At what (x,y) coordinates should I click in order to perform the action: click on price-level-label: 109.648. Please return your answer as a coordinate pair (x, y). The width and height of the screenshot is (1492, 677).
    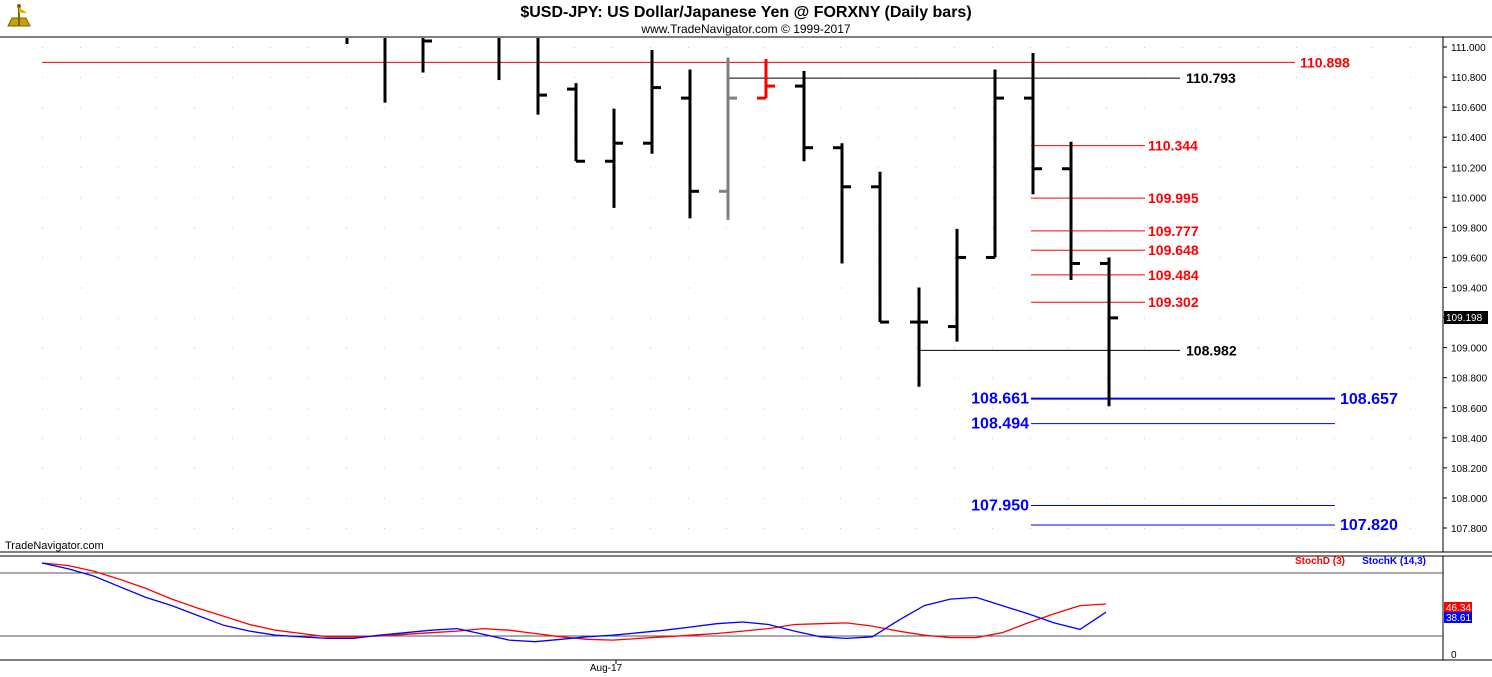
    Looking at the image, I should click on (1173, 250).